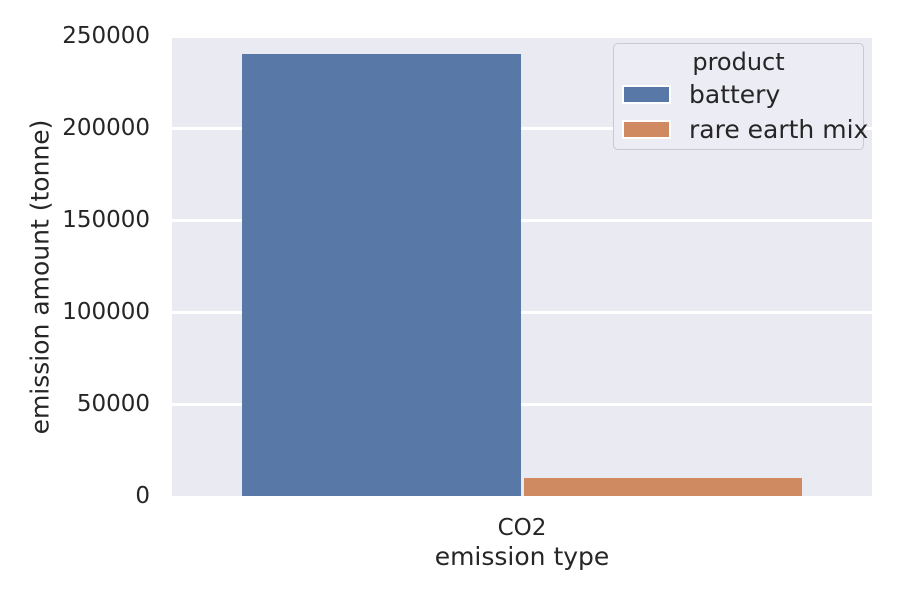 This screenshot has height=600, width=900. Describe the element at coordinates (738, 62) in the screenshot. I see `legend-title: product` at that location.